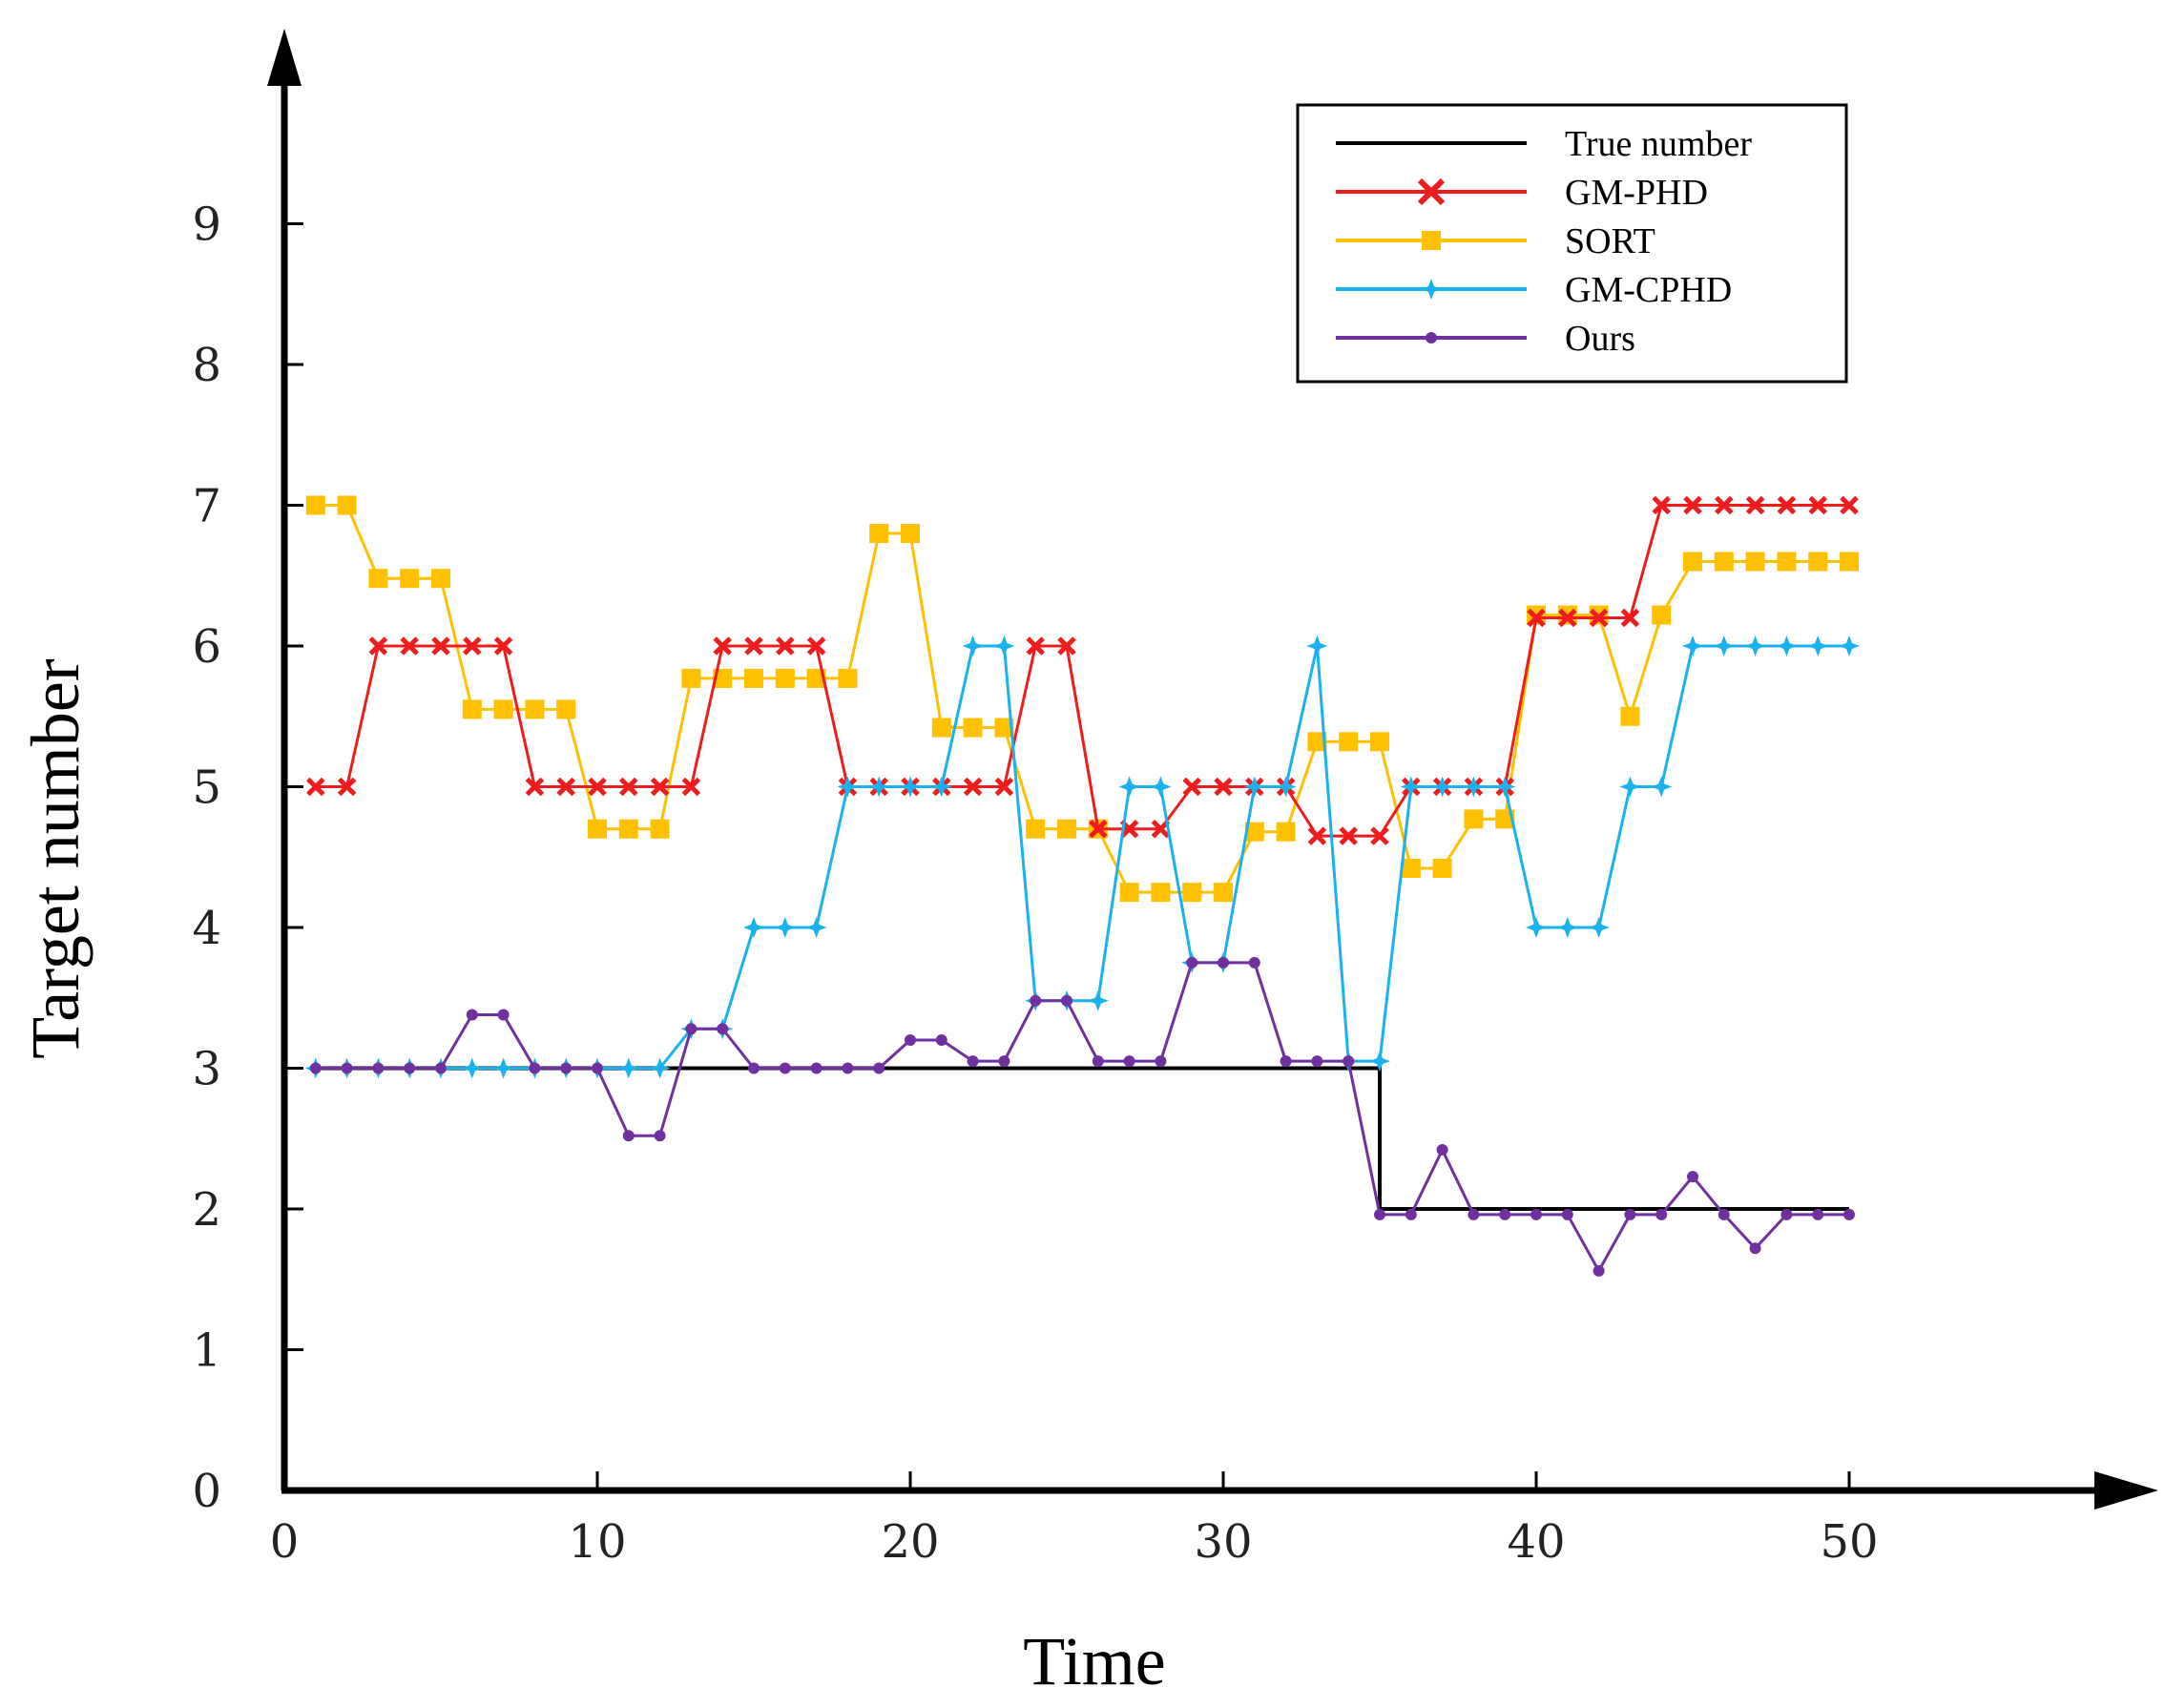 Image resolution: width=2165 pixels, height=1708 pixels. I want to click on legend-label: True number, so click(1658, 144).